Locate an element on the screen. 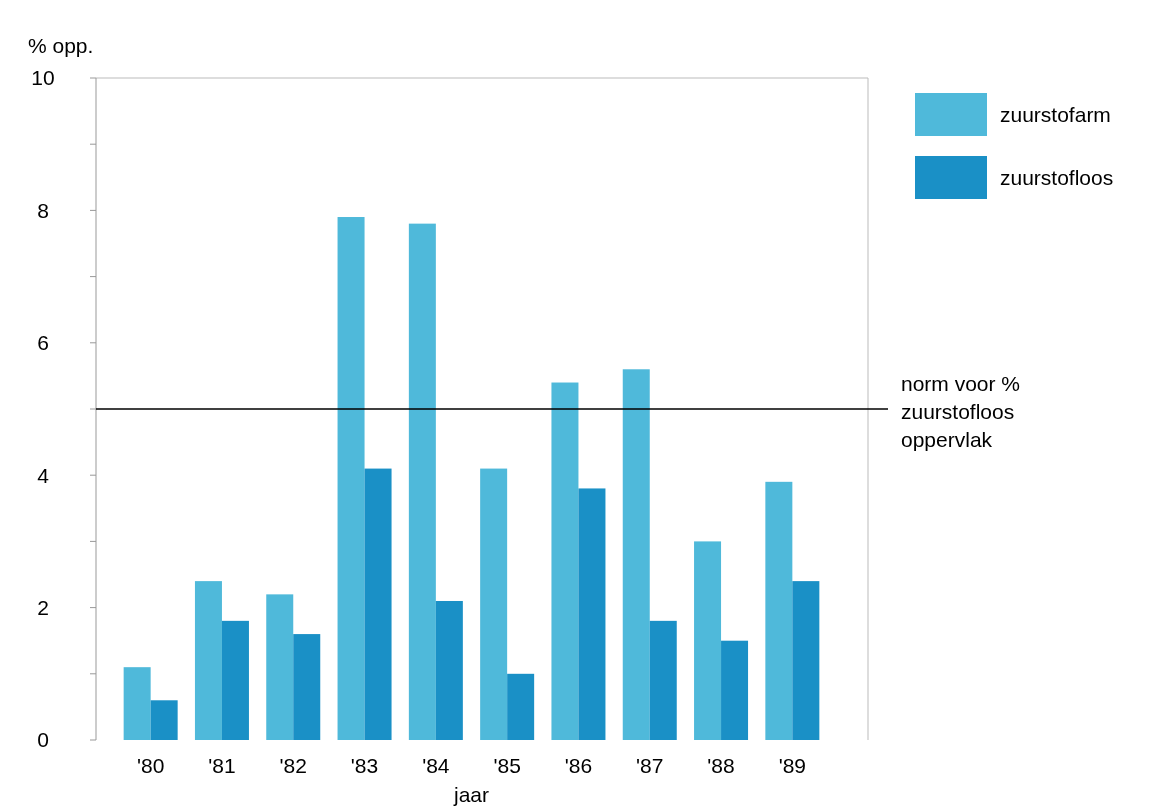 This screenshot has height=808, width=1155. ref-line-label: norm voor % zuurstofloos oppervlak is located at coordinates (961, 411).